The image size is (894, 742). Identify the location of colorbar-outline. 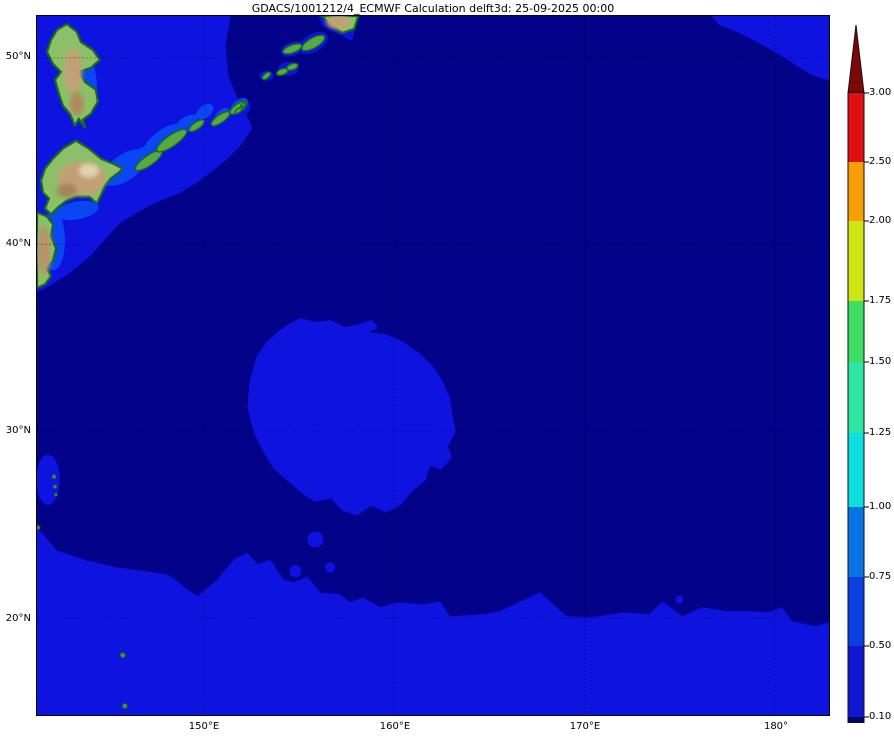
(856, 407).